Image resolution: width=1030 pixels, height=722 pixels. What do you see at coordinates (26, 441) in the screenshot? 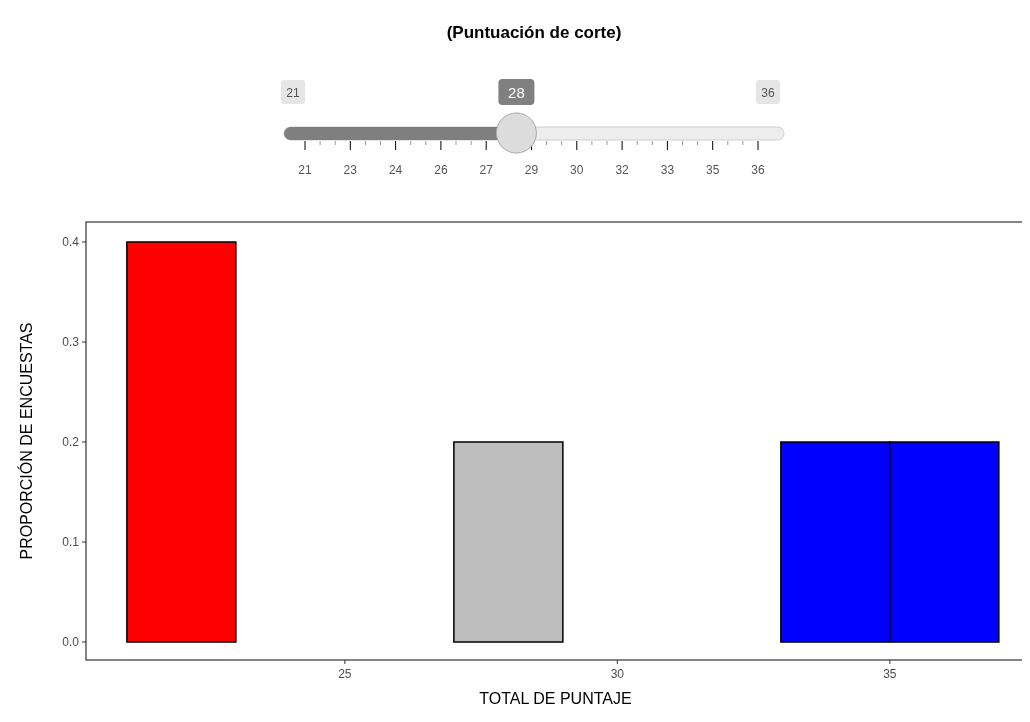
I see `y-axis-title: PROPORCIÓN DE ENCUESTAS` at bounding box center [26, 441].